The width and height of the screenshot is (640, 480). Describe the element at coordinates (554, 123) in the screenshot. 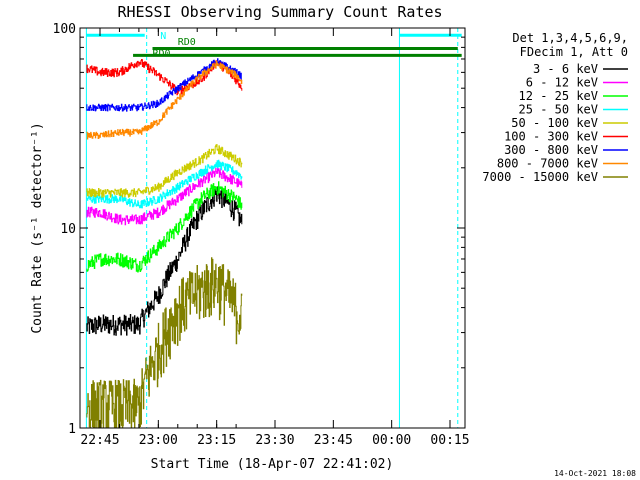

I see `legend-label: 50 - 100 keV` at that location.